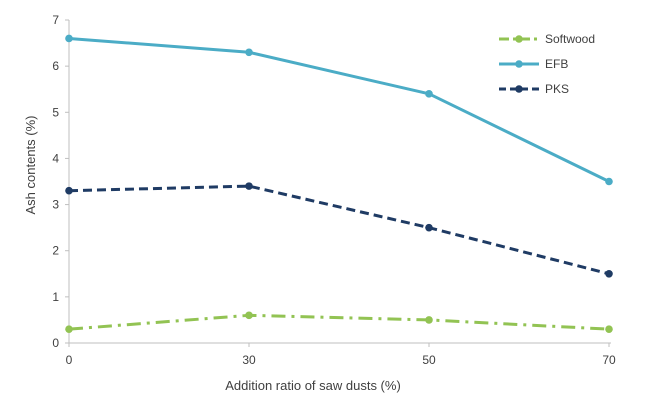  Describe the element at coordinates (55, 297) in the screenshot. I see `y-tick-label: 1` at that location.